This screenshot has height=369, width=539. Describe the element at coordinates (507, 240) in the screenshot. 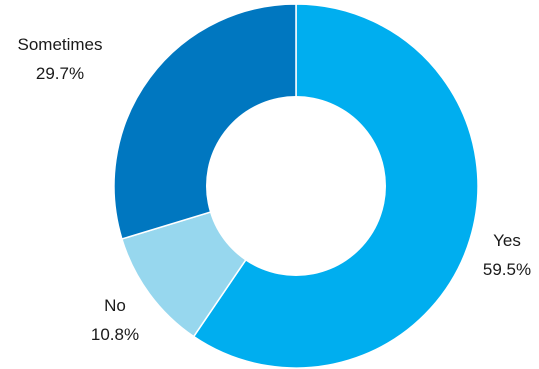

I see `slice-label-yes: Yes` at that location.